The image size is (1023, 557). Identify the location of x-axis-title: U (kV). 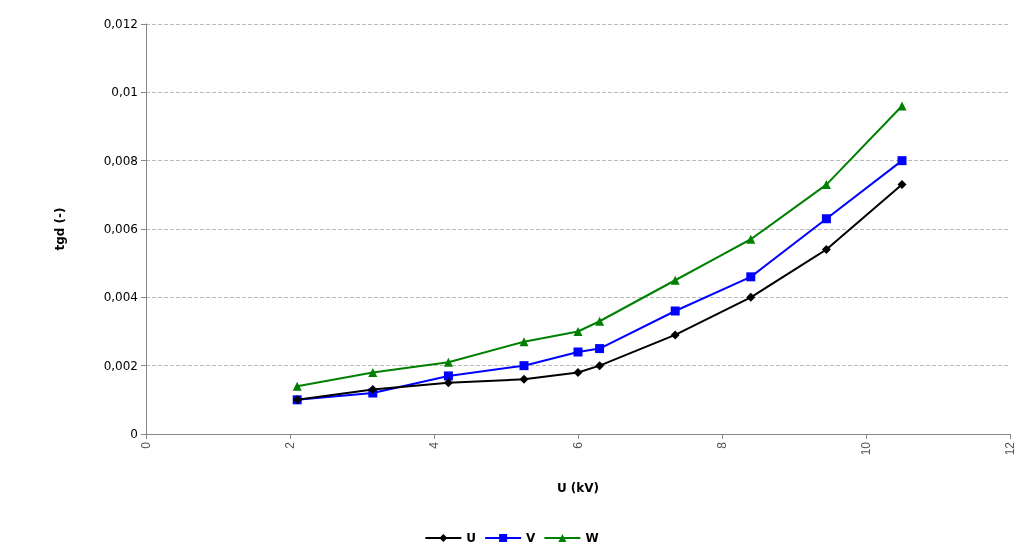
(578, 488).